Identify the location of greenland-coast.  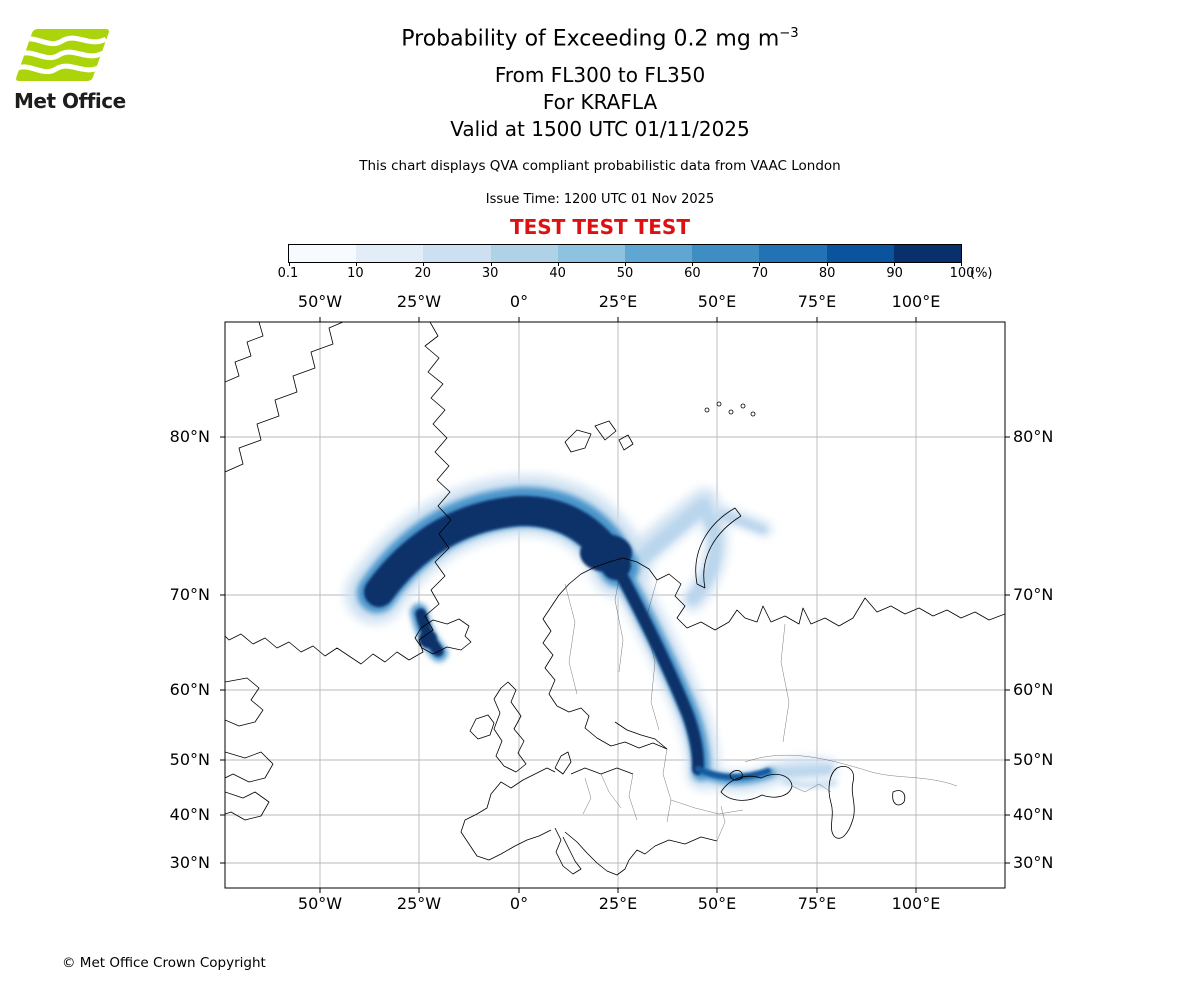
(338, 493).